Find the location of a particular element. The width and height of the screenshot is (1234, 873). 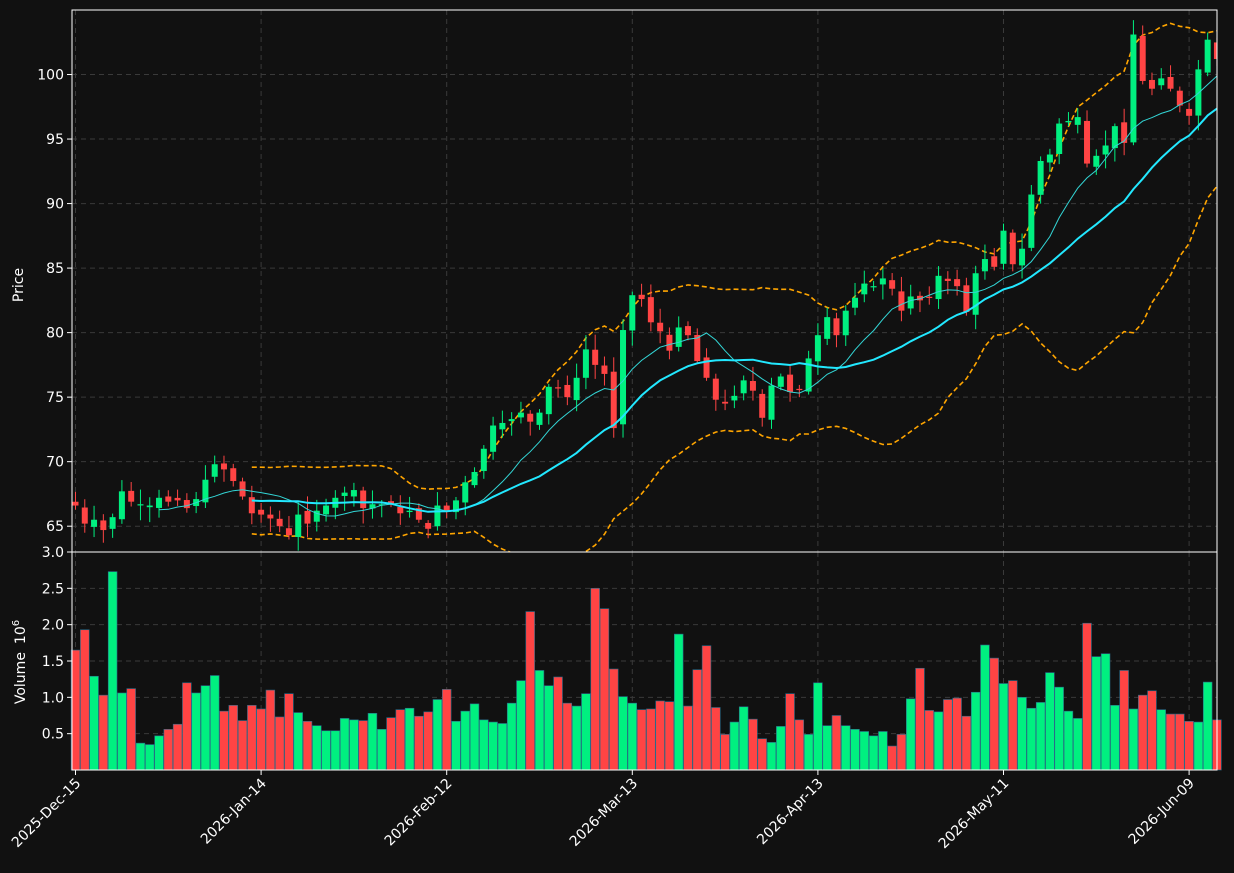

volume-exponent-power: 6 is located at coordinates (16, 623).